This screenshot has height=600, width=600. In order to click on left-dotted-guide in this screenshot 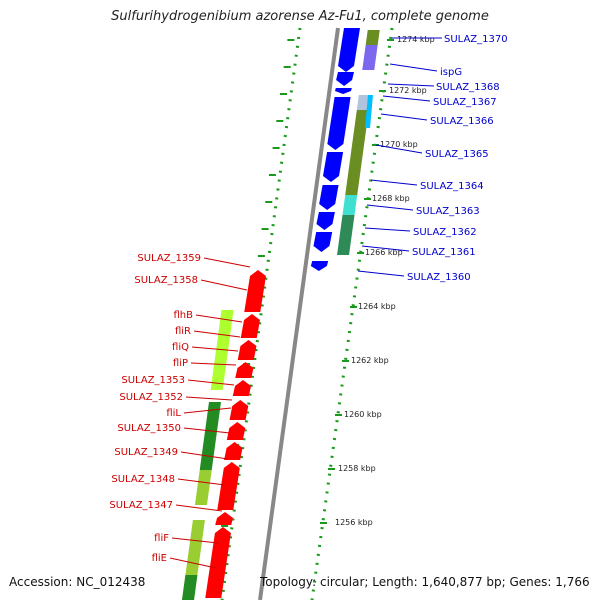, I will do `click(261, 313)`.